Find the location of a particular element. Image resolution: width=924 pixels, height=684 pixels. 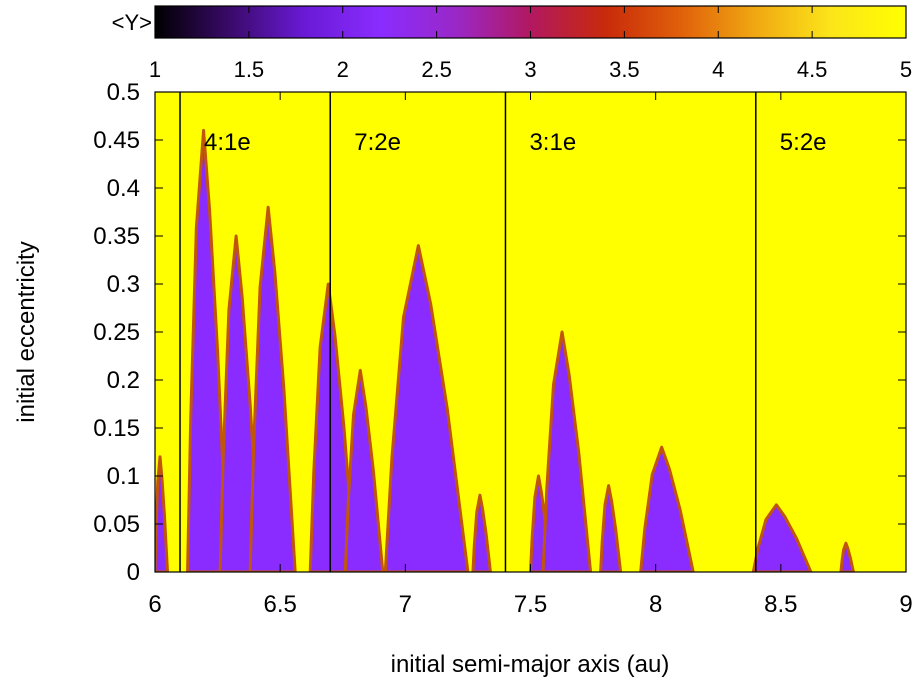

colorbar-tick-label: 1 is located at coordinates (155, 69).